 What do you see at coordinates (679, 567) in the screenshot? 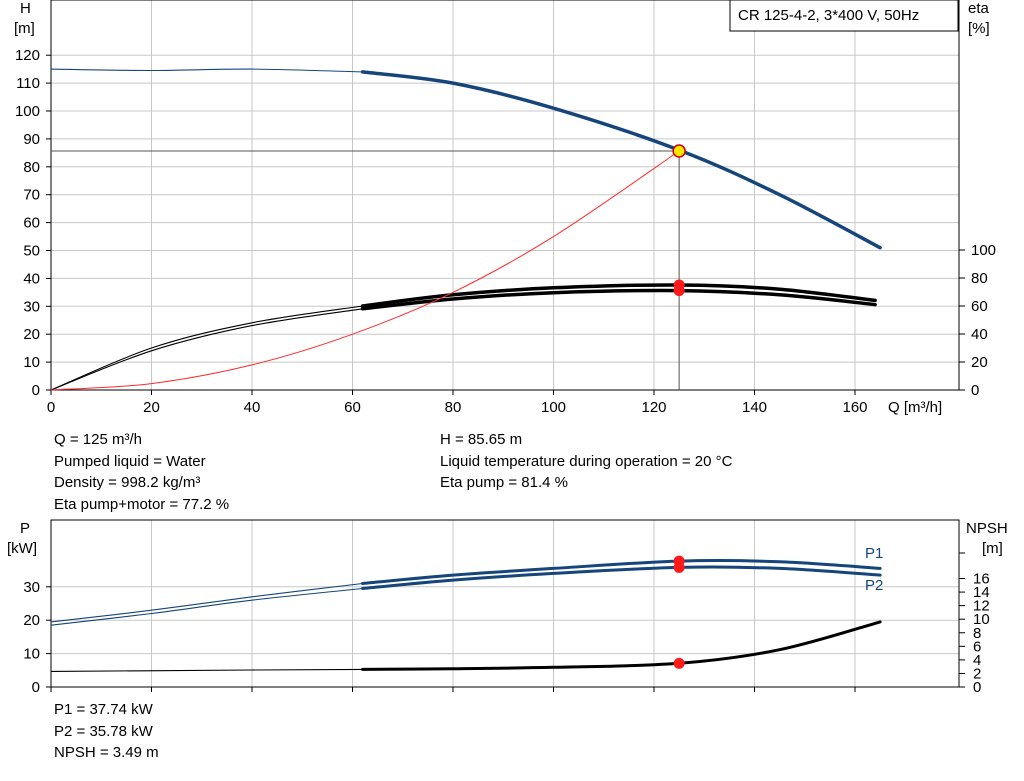
I see `p2-duty-marker` at bounding box center [679, 567].